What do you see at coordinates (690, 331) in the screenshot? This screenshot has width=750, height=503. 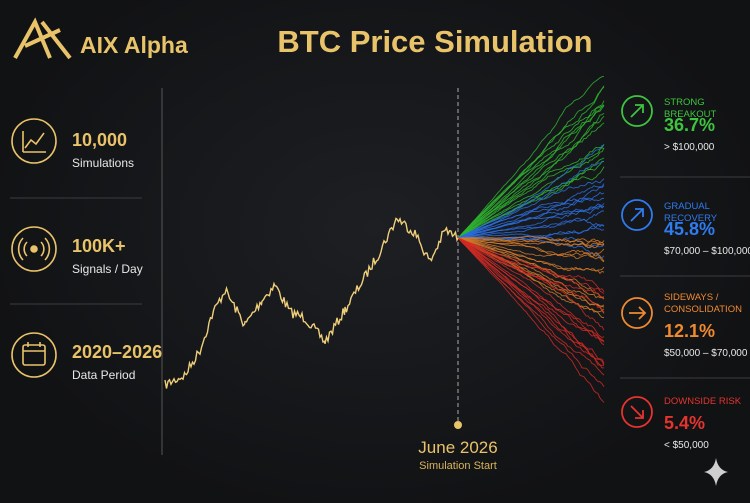 I see `scenario-probability: 12.1%` at bounding box center [690, 331].